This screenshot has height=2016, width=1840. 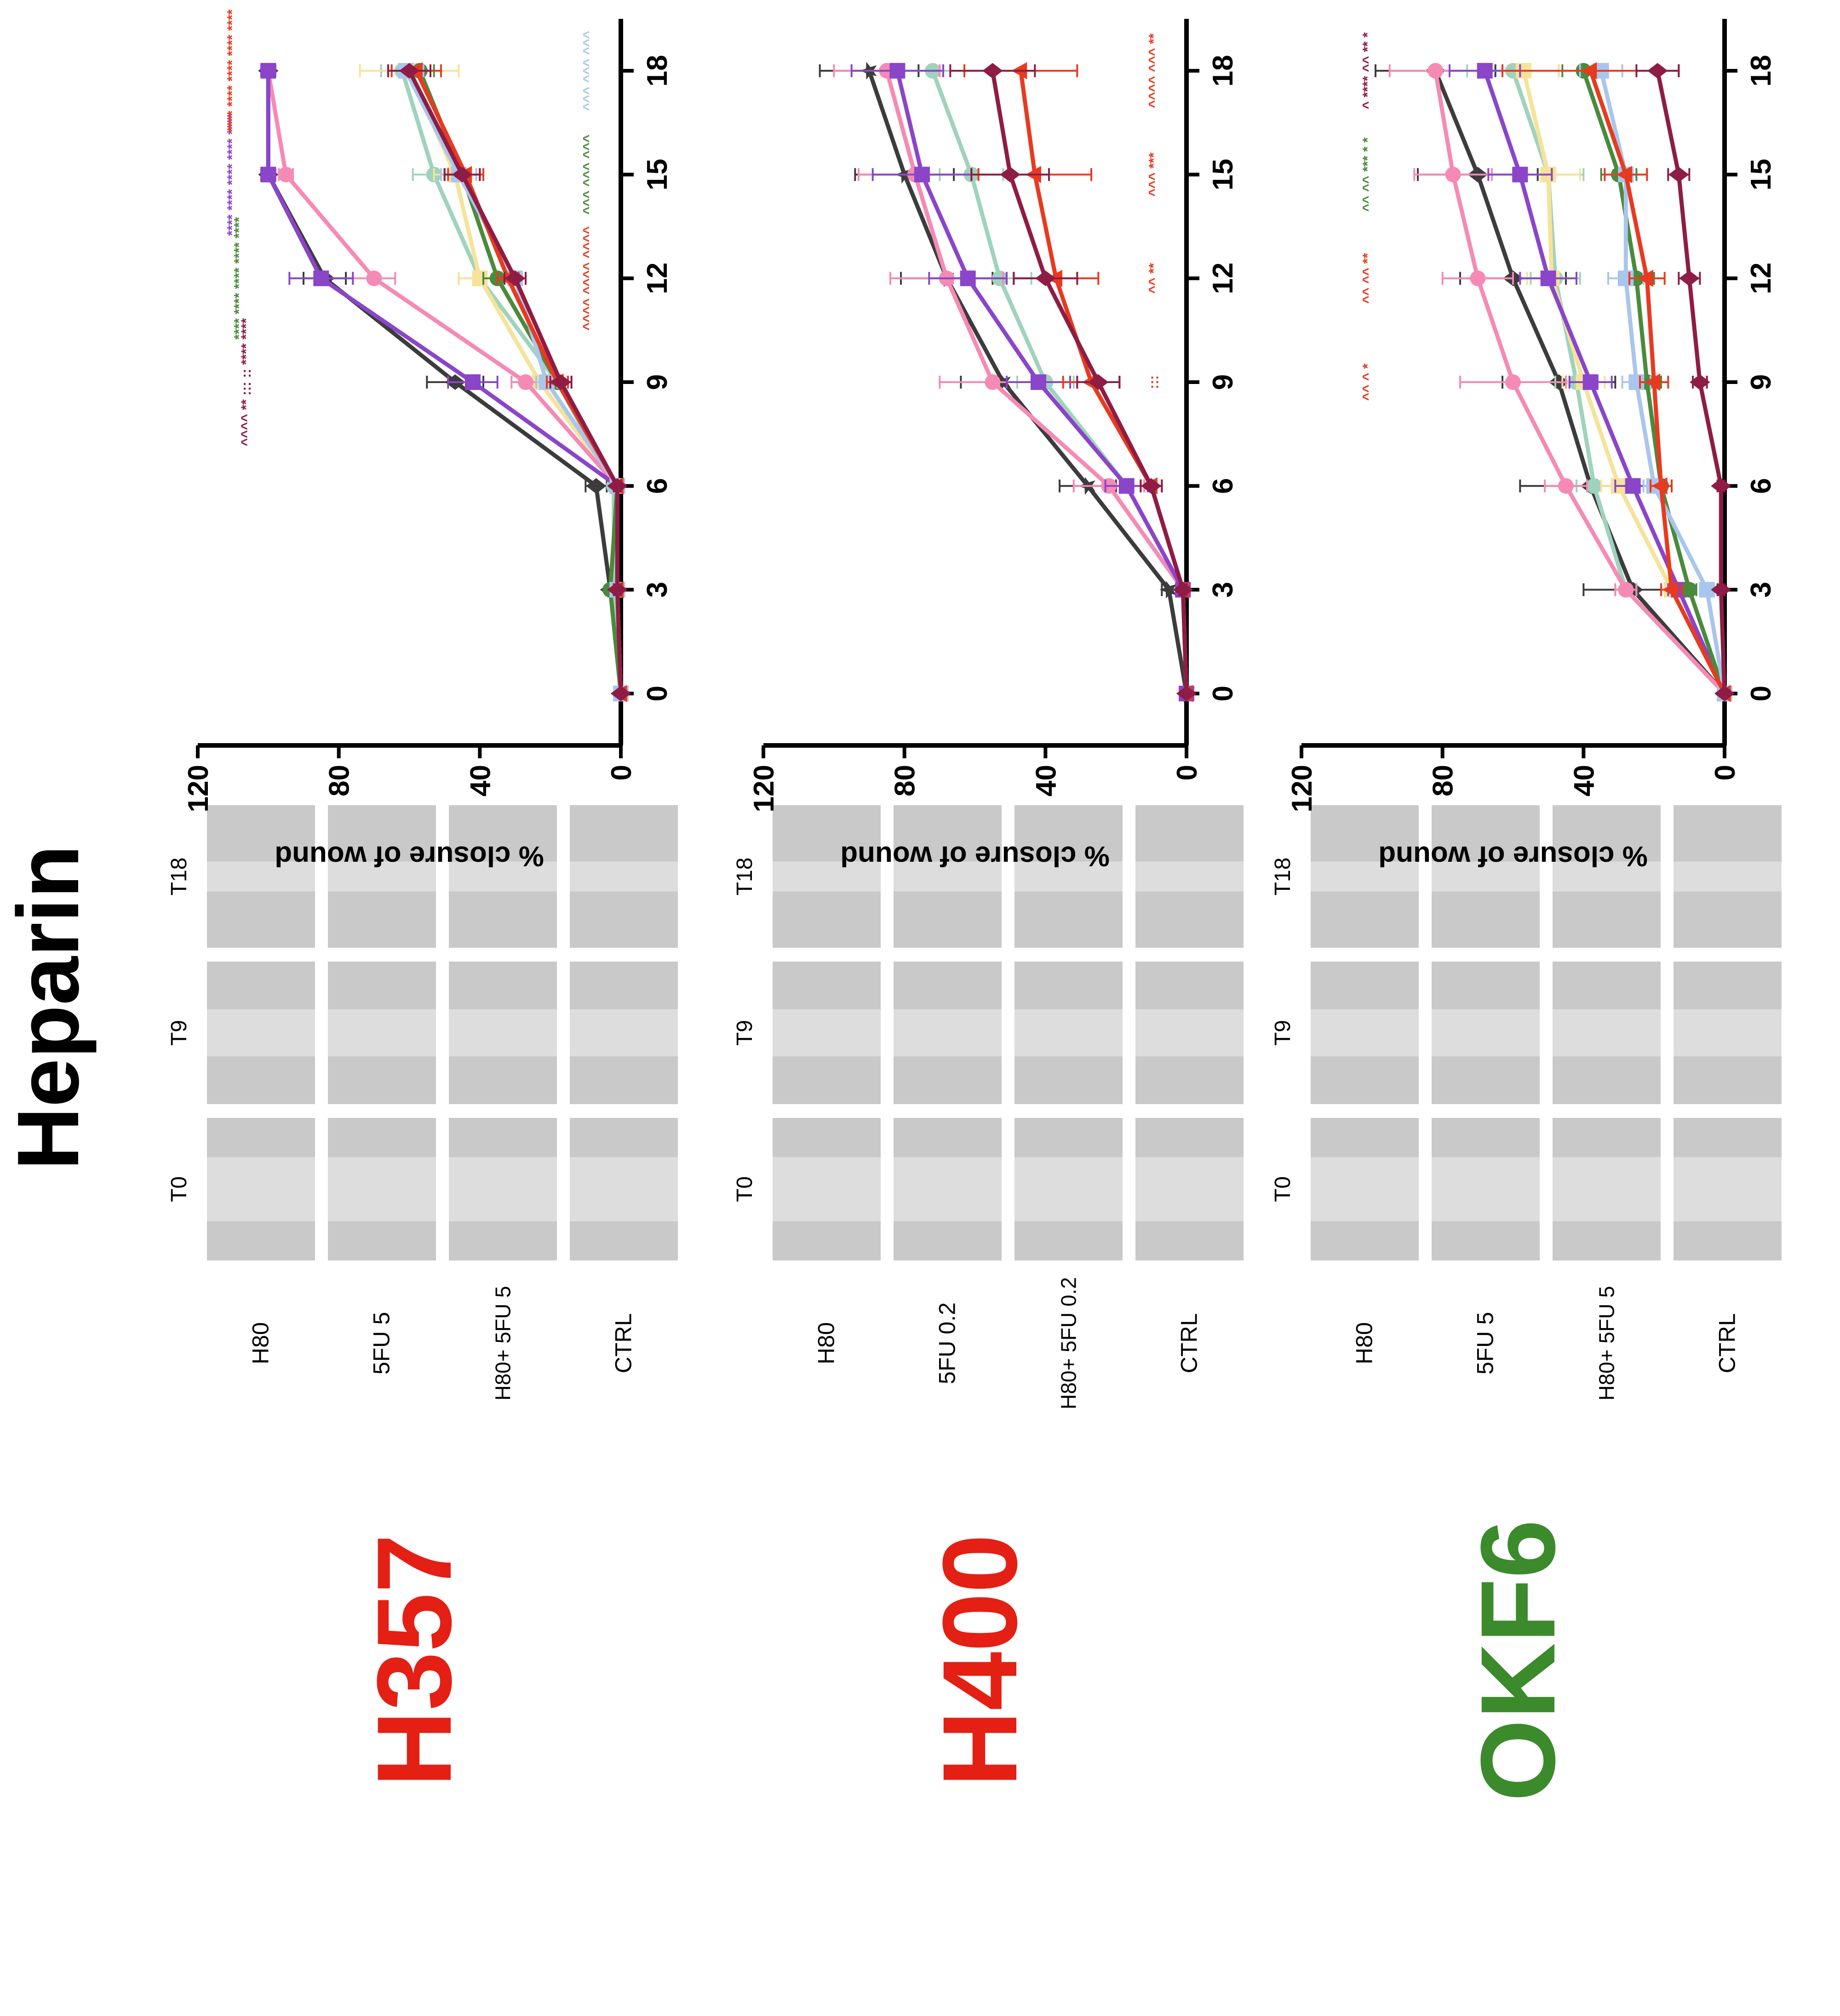 I want to click on significance-annotation: :::, so click(x=1154, y=382).